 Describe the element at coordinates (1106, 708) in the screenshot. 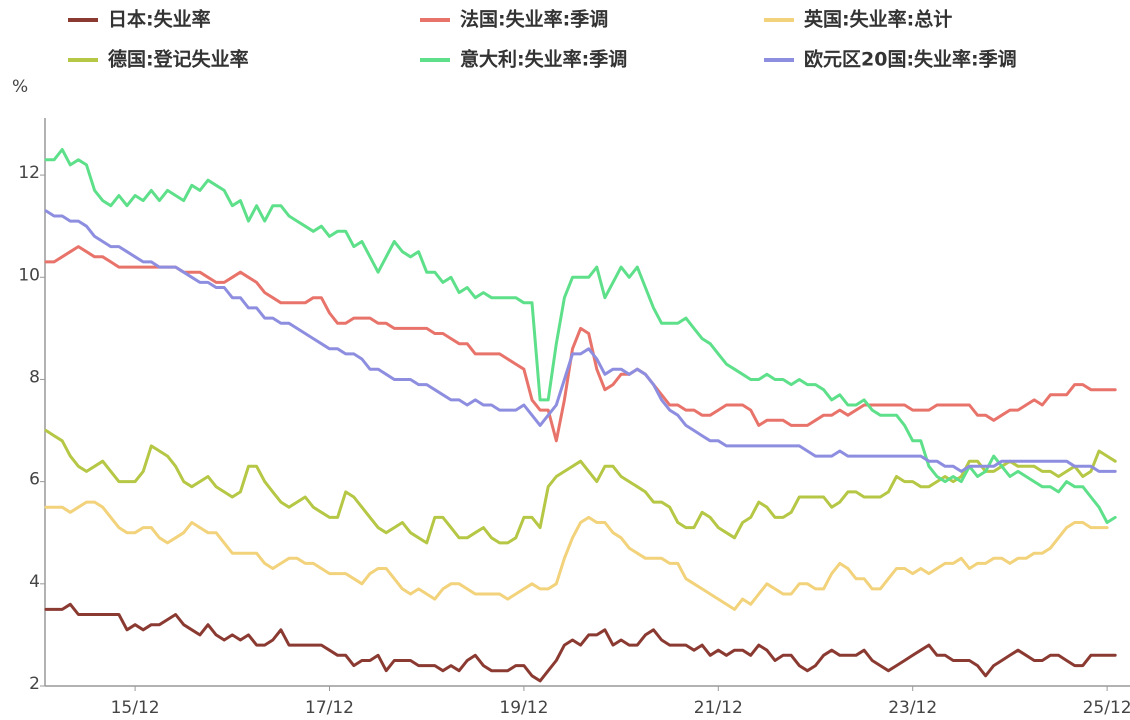

I see `x-tick-label: 25/12` at that location.